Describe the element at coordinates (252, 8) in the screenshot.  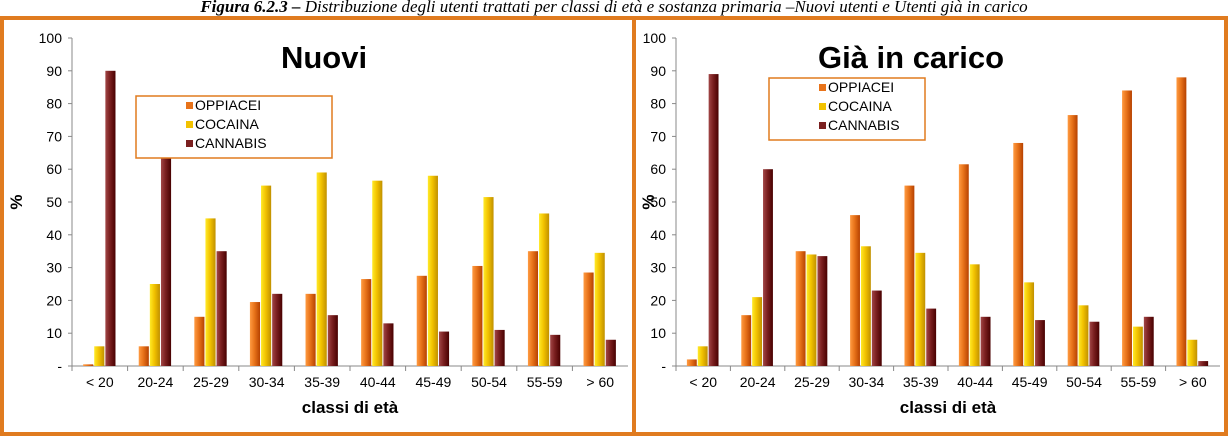
I see `figure-caption-prefix: Figura 6.2.3 –` at that location.